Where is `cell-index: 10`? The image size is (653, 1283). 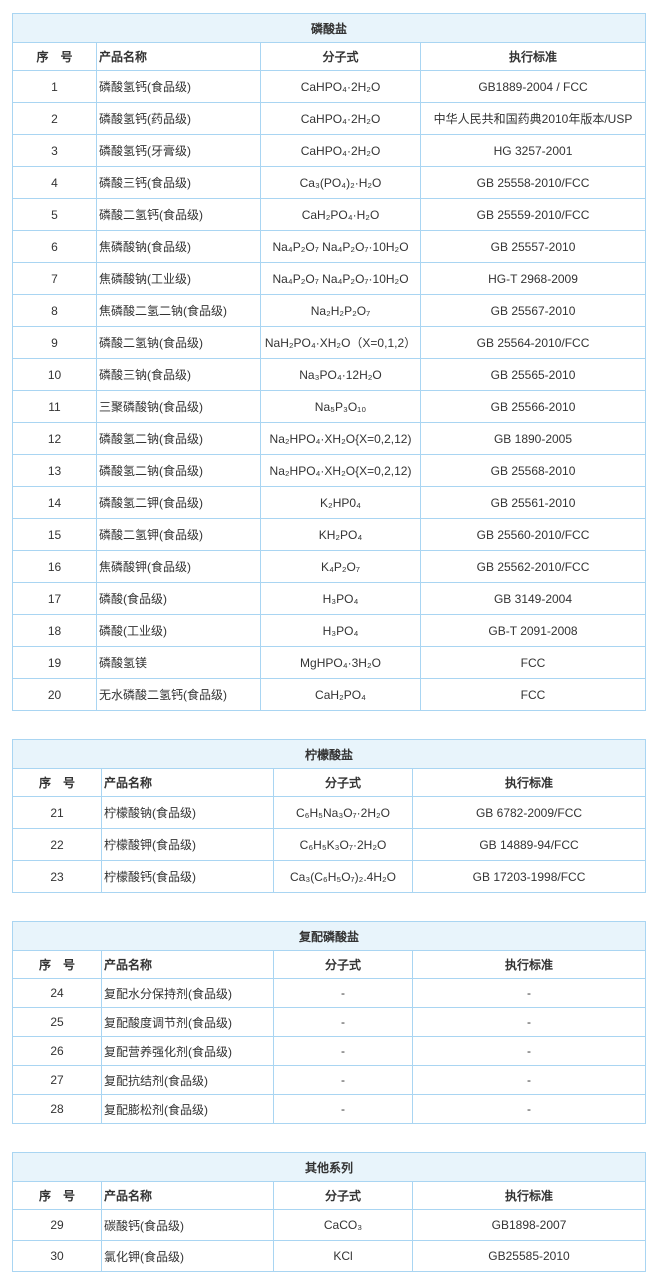 cell-index: 10 is located at coordinates (54, 374).